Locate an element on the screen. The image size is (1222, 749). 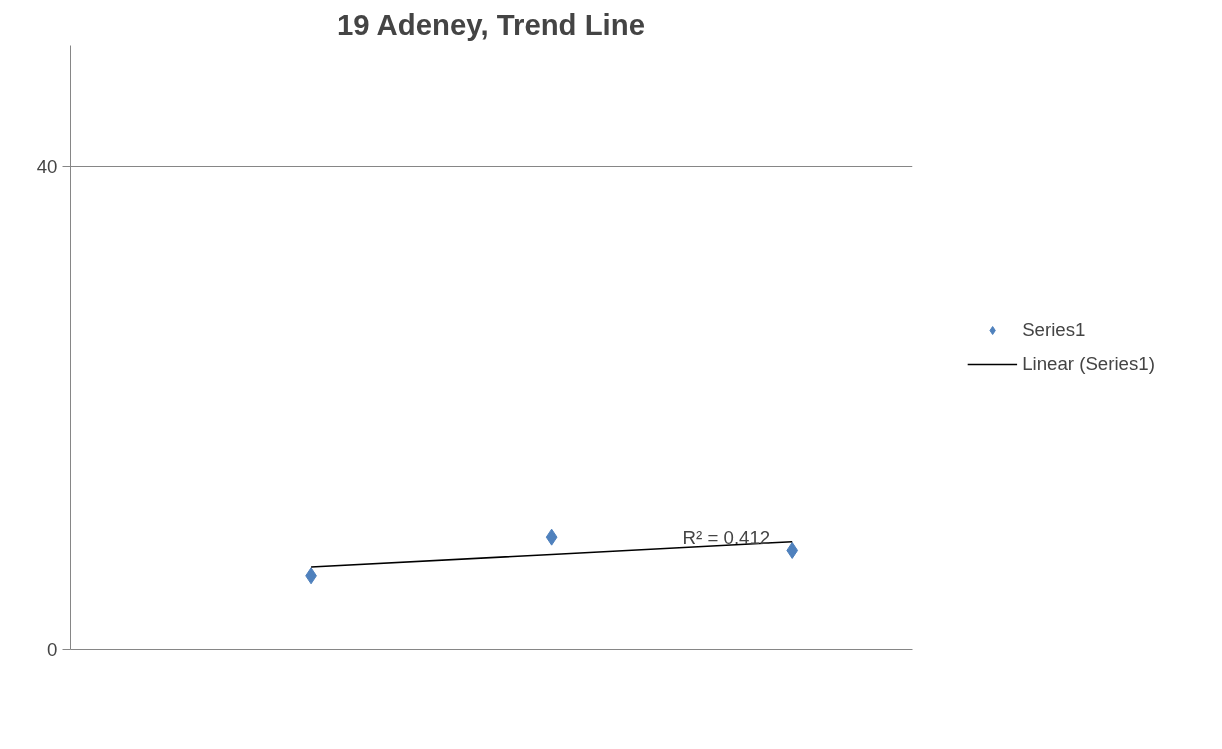
chart-title: 19 Adeney, Trend Line is located at coordinates (490, 24).